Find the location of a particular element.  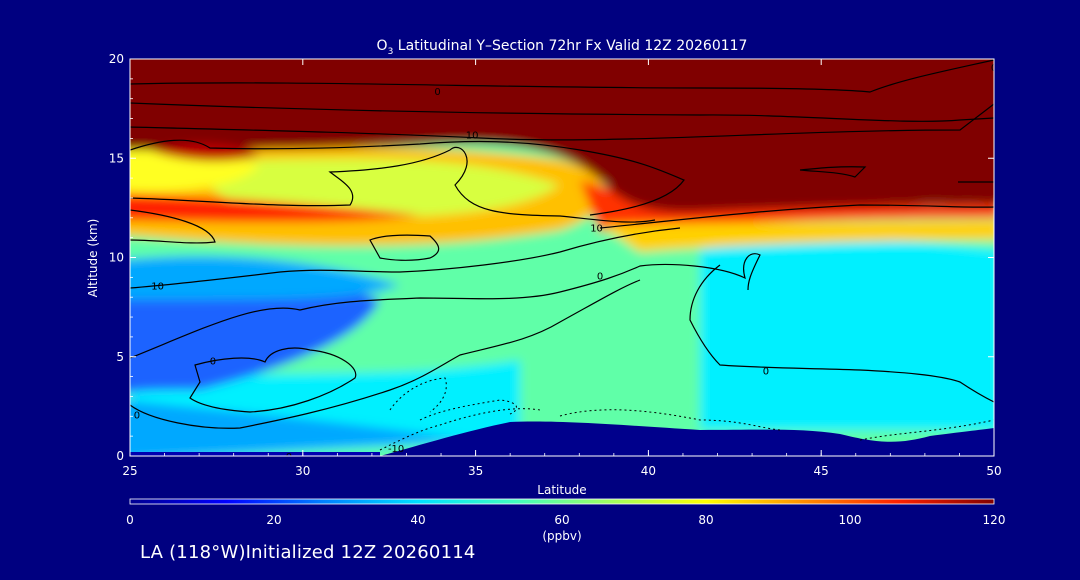

y-tick-label: 20 is located at coordinates (116, 59).